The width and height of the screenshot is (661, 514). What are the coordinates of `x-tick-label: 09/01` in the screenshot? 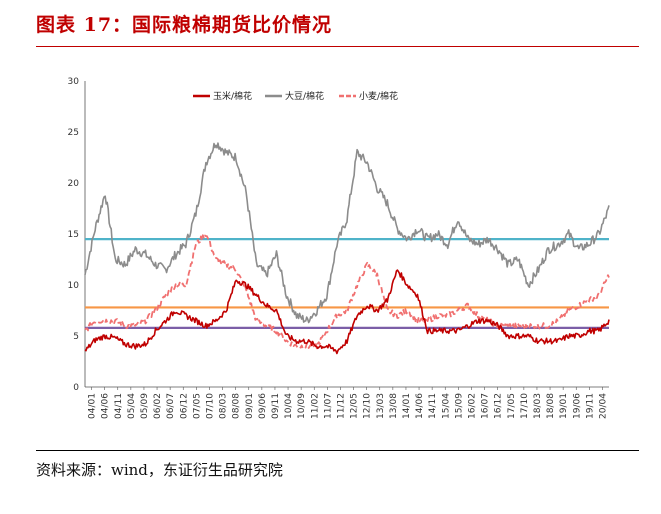 It's located at (250, 406).